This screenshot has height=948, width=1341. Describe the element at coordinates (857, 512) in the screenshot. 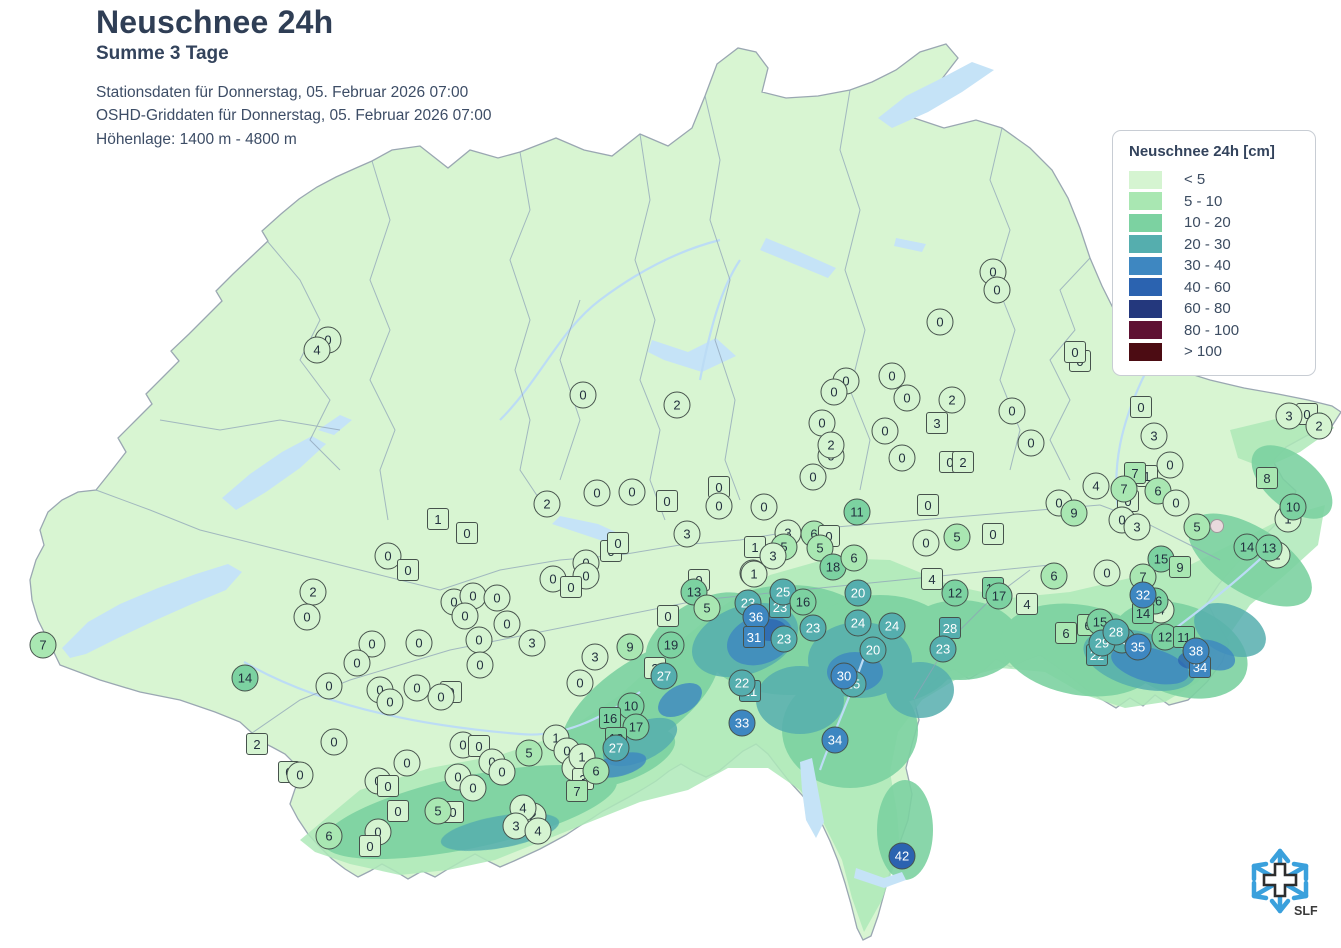

I see `station-marker-circle: 11` at that location.